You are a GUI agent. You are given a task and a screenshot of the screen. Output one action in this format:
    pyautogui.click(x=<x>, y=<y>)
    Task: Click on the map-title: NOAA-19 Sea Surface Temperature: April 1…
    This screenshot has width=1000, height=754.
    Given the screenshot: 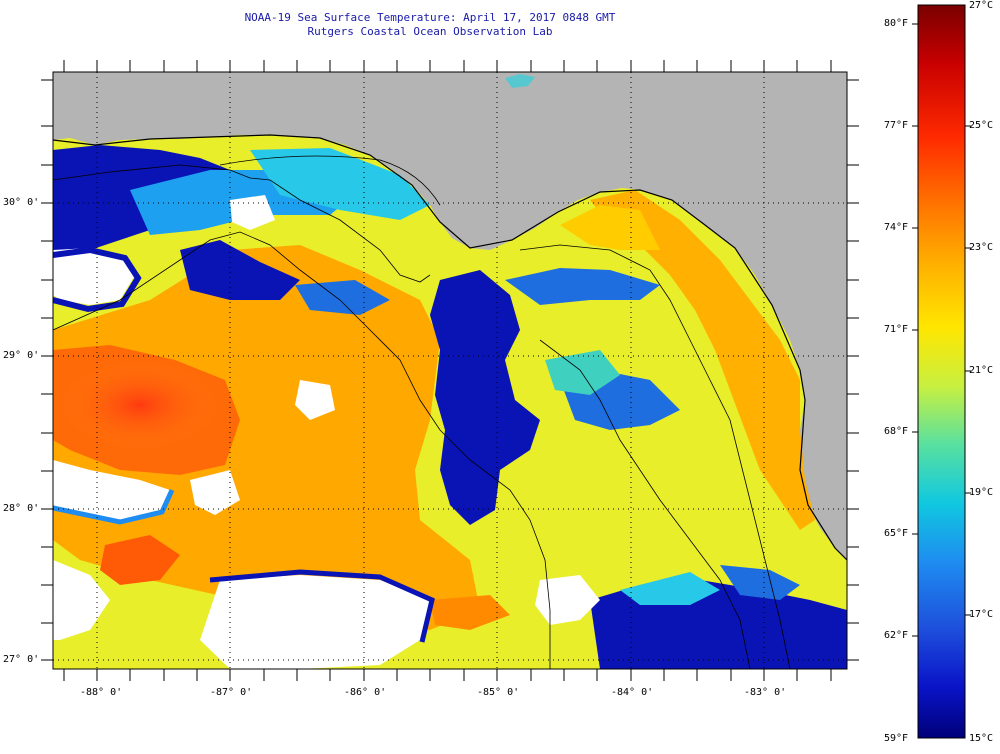 What is the action you would take?
    pyautogui.click(x=430, y=17)
    